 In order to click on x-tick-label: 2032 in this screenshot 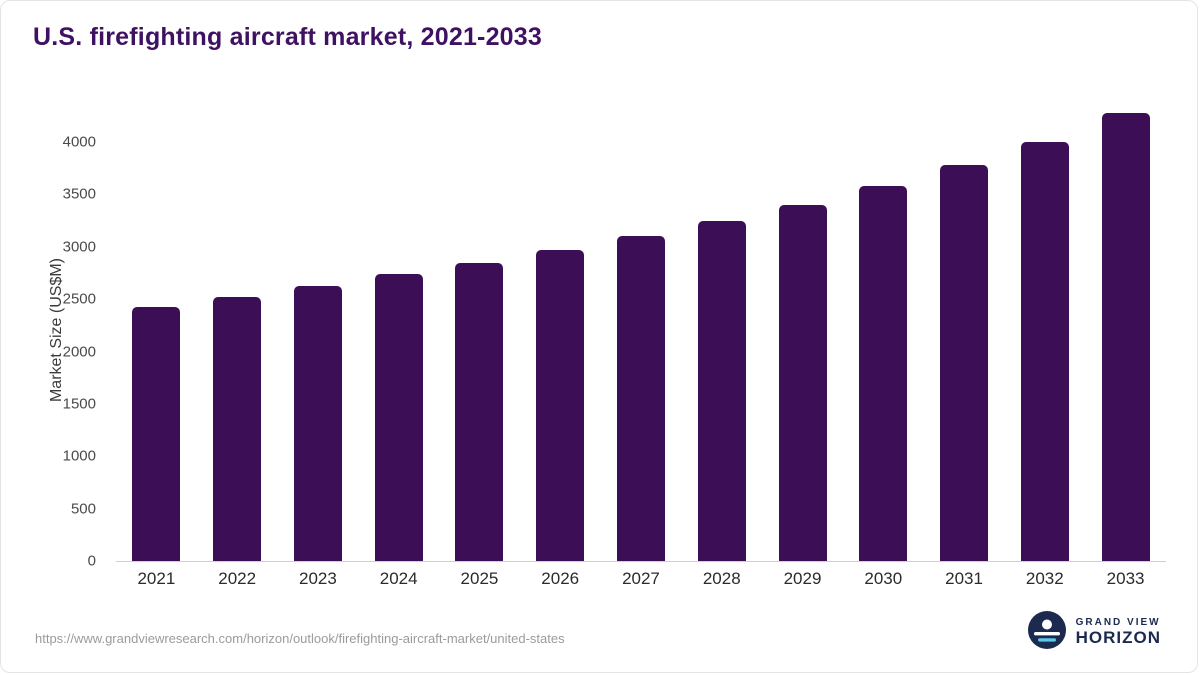, I will do `click(1044, 578)`.